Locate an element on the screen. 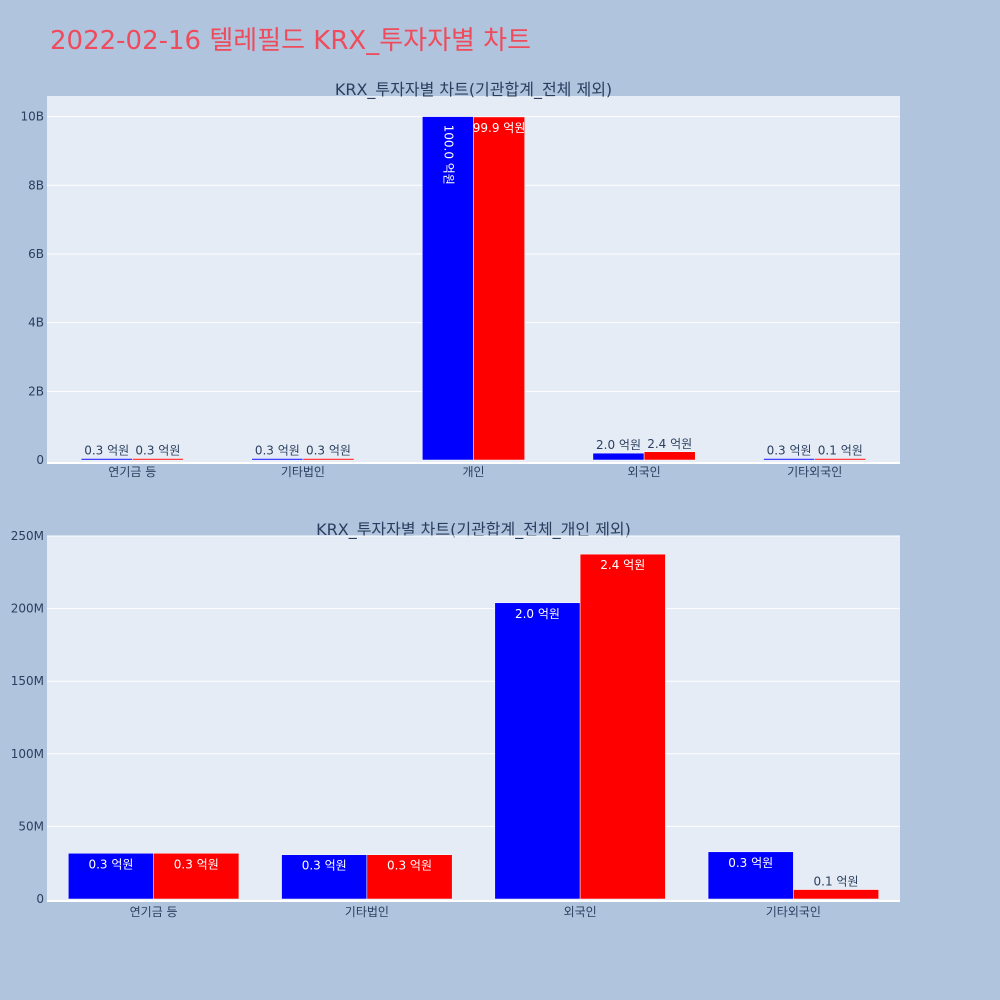 Image resolution: width=1000 pixels, height=1000 pixels. chart-title: KRX_투자자별 차트(기관합계_전체 제외) is located at coordinates (473, 90).